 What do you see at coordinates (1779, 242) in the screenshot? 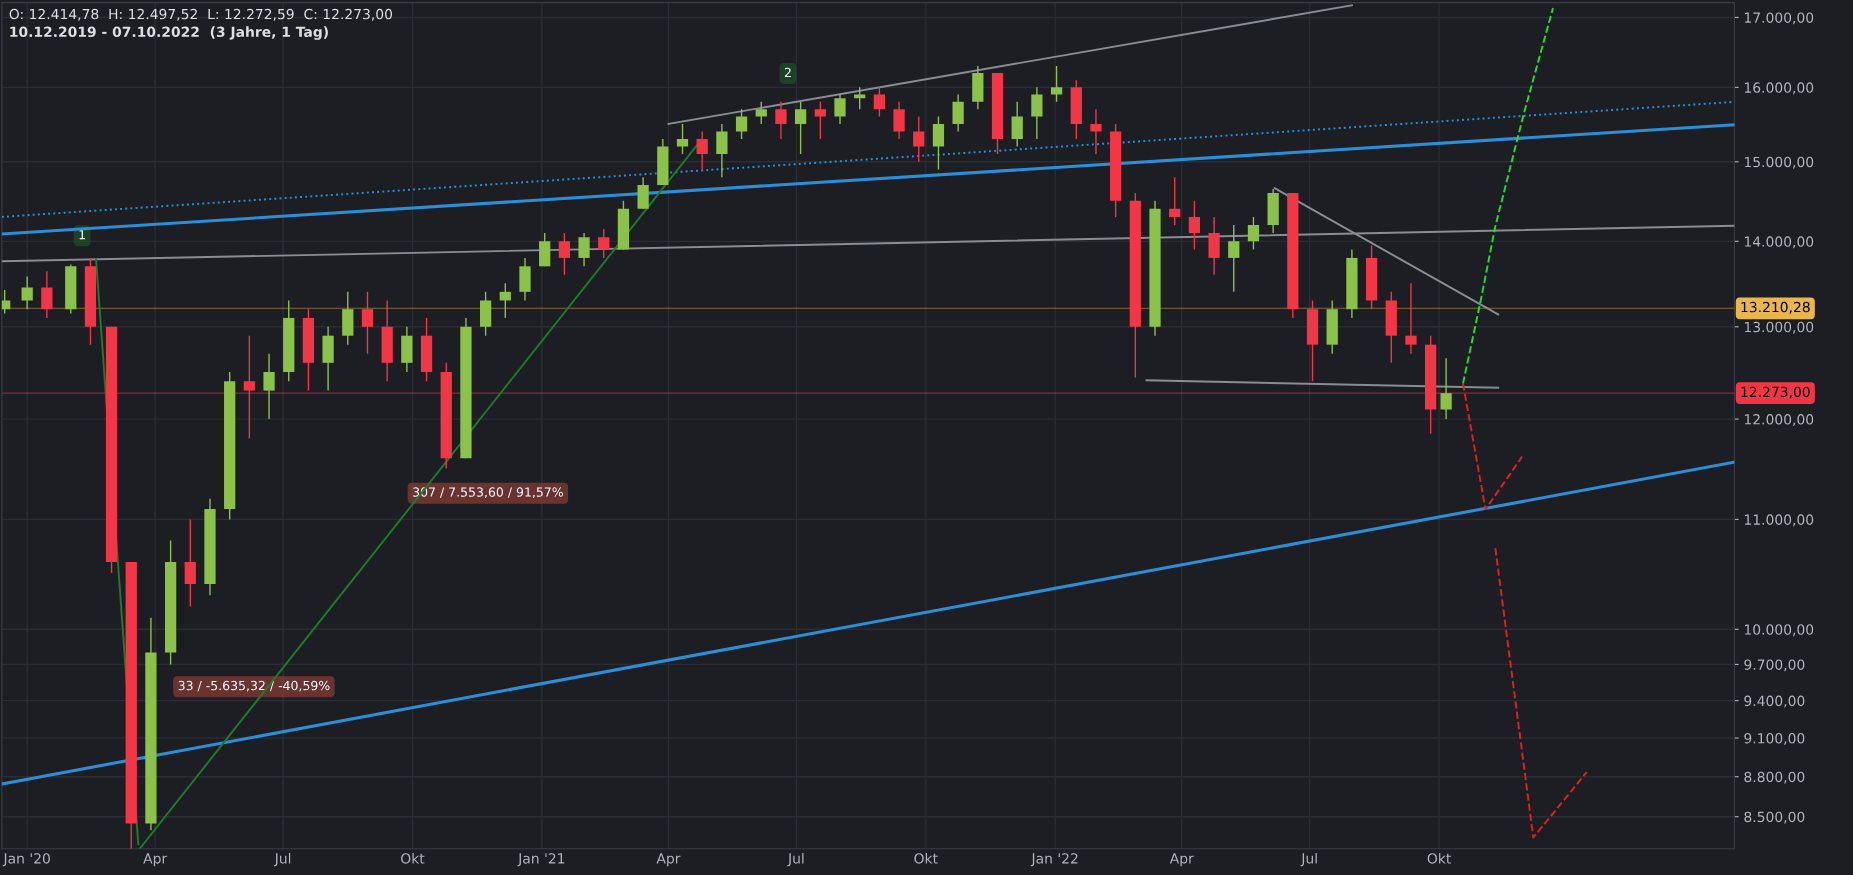
I see `y-tick-label: 14.000,00` at bounding box center [1779, 242].